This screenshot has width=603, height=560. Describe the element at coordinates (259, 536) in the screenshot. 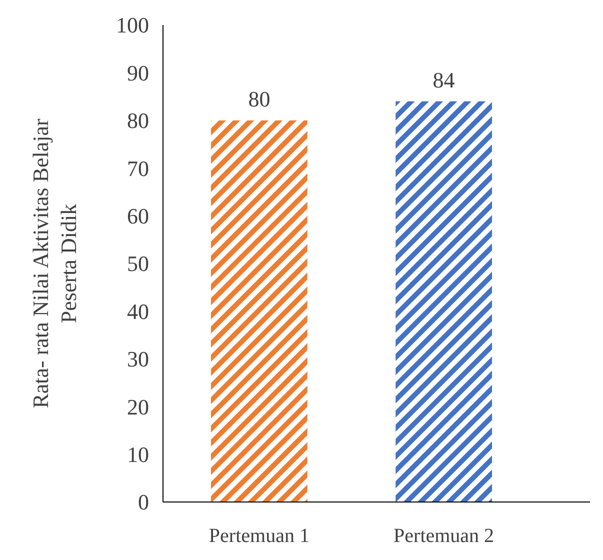

I see `x-tick-label: Pertemuan 1` at that location.